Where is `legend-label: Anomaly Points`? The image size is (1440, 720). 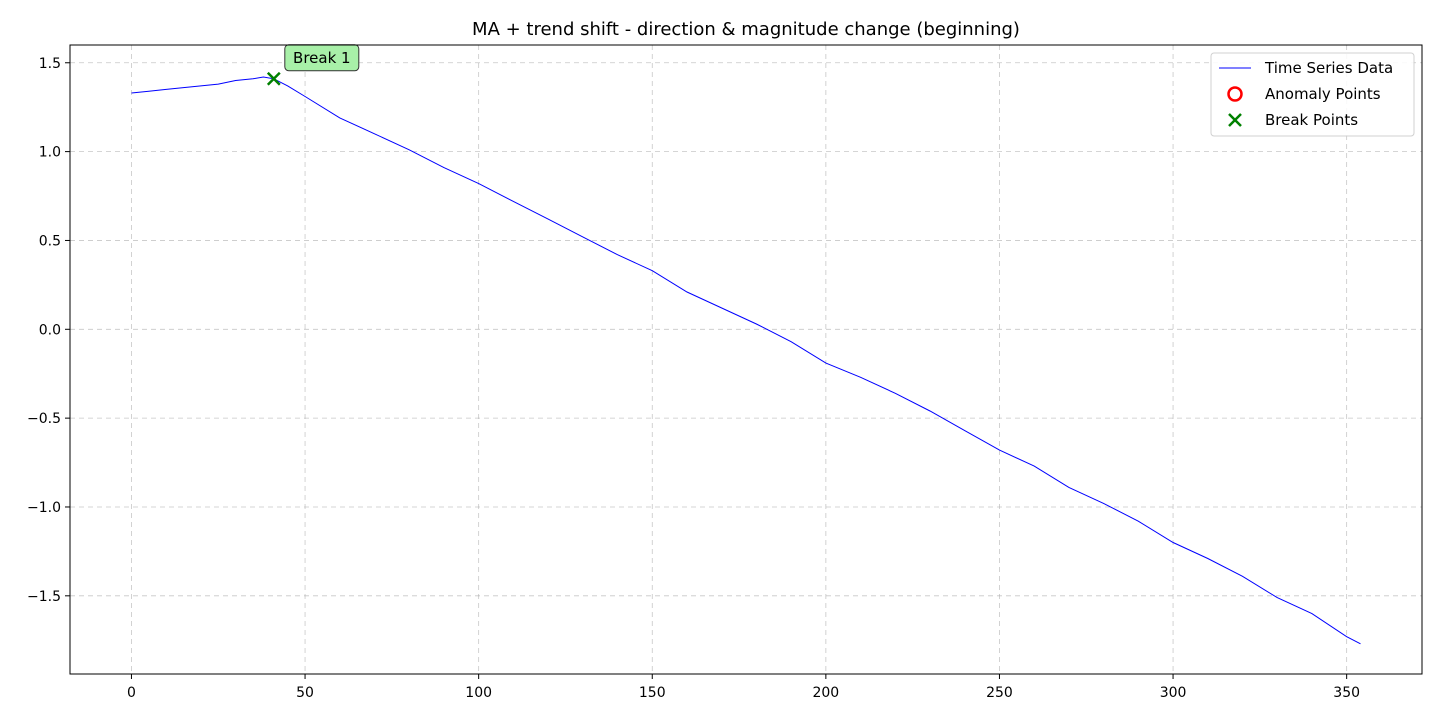 legend-label: Anomaly Points is located at coordinates (1323, 94).